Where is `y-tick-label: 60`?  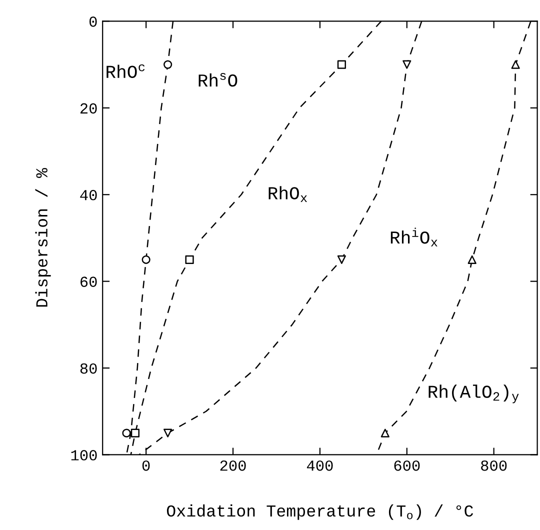 y-tick-label: 60 is located at coordinates (88, 282).